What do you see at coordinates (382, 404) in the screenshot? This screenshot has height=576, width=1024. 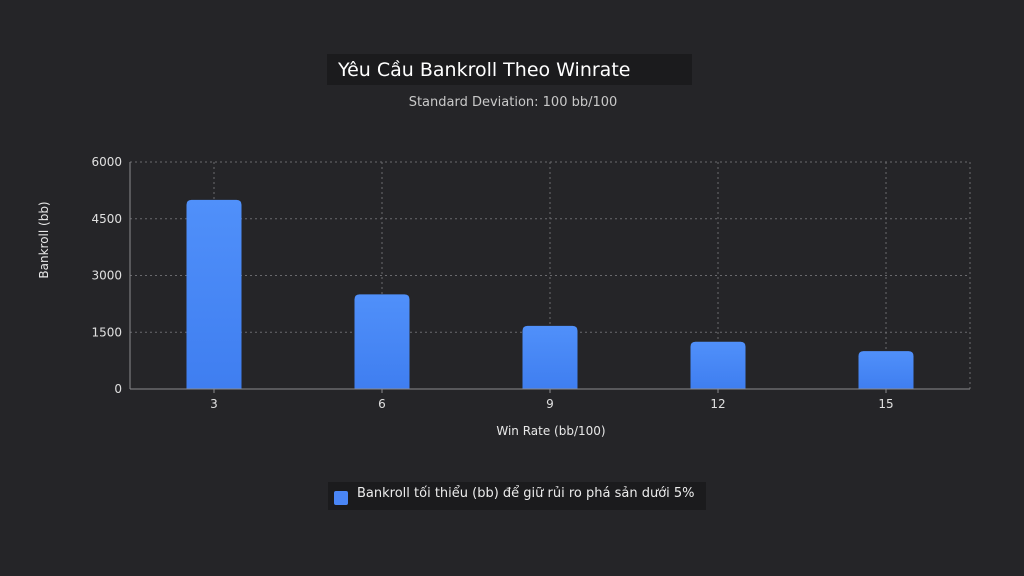 I see `x-tick-label: 6` at bounding box center [382, 404].